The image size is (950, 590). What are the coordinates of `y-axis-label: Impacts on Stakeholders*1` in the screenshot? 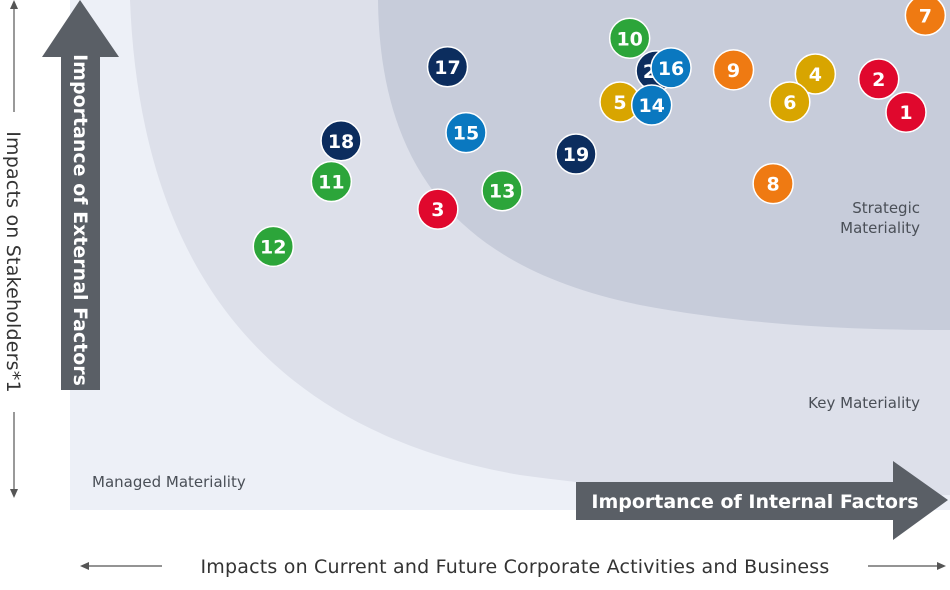 It's located at (13, 262).